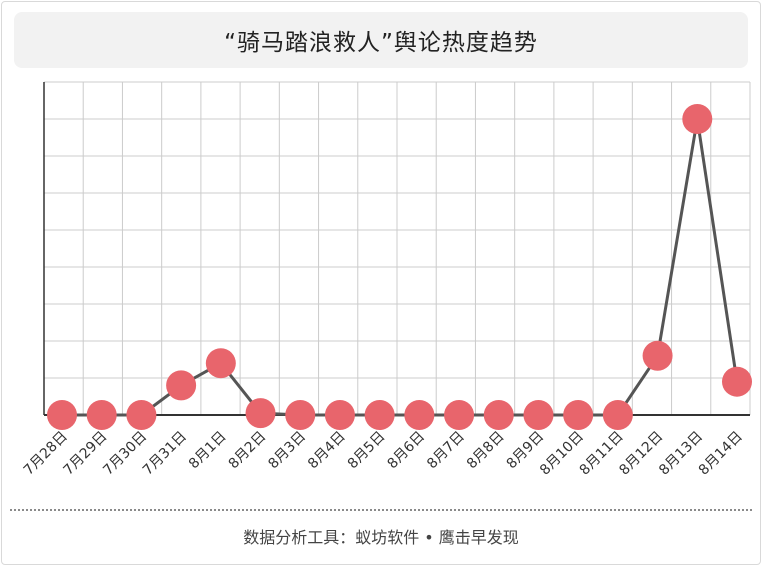 This screenshot has width=762, height=566. I want to click on x-tick-label: 8月2日, so click(248, 451).